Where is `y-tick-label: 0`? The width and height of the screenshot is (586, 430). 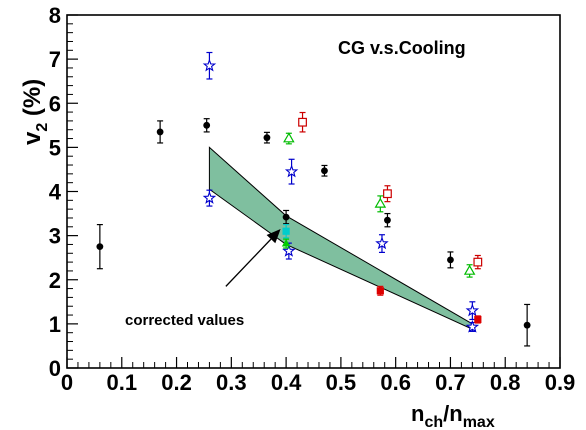 y-tick-label: 0 is located at coordinates (55, 368).